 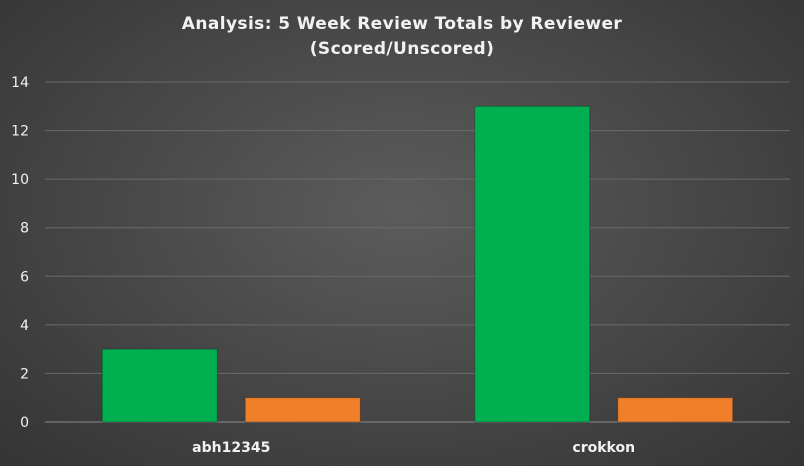 I want to click on y-tick-label: 14, so click(x=20, y=83).